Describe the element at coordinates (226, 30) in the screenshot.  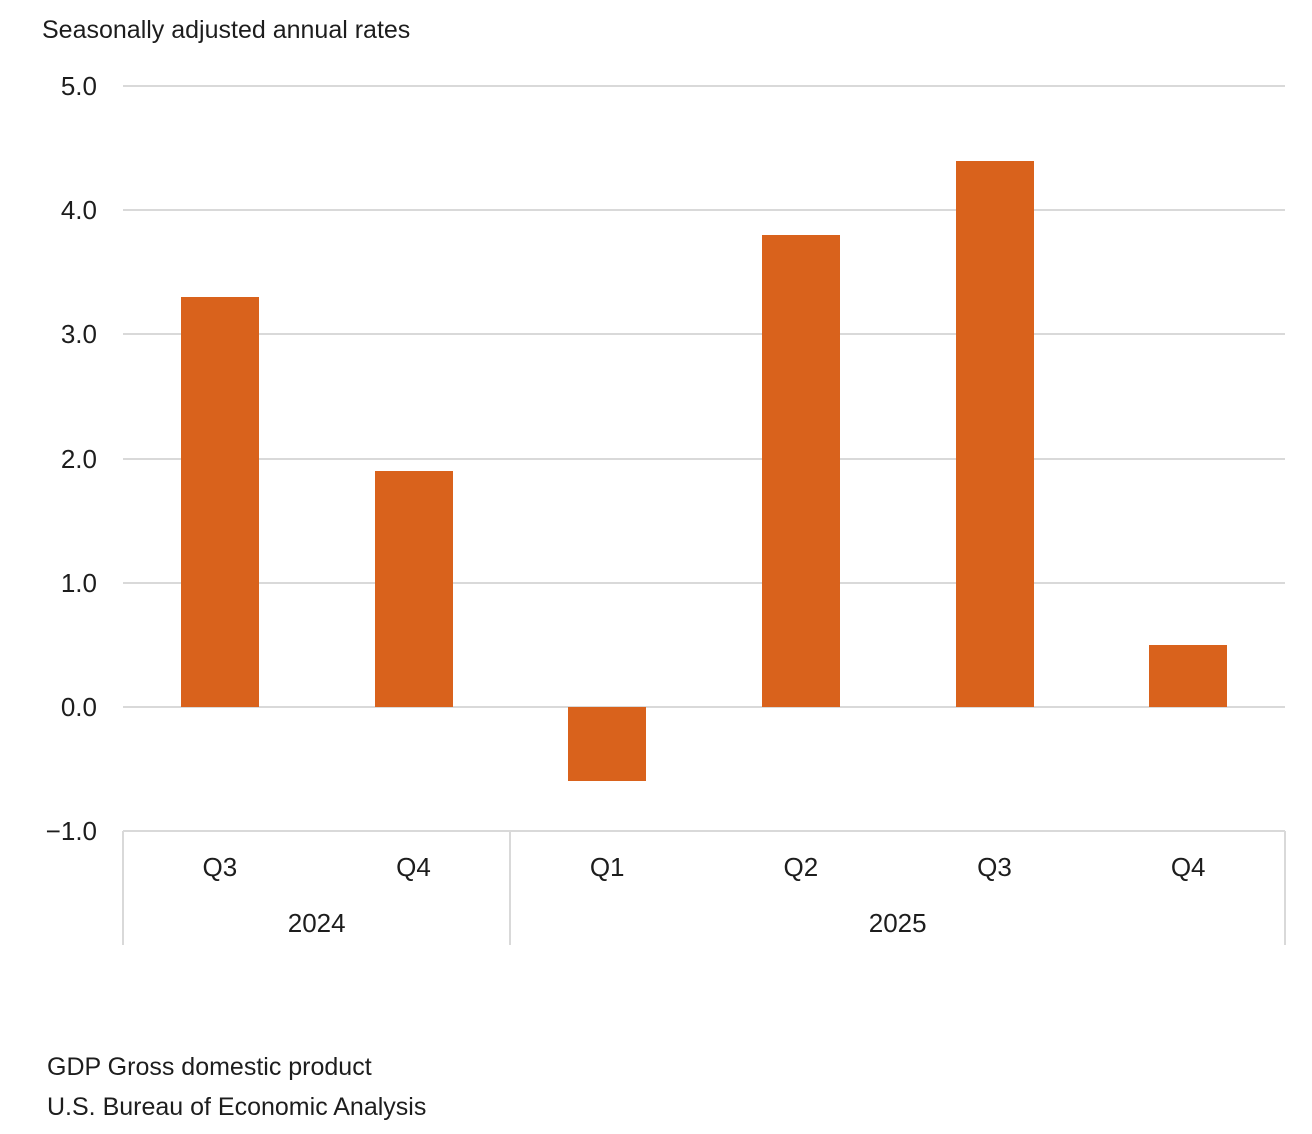
I see `chart-title: Seasonally adjusted annual rates` at that location.